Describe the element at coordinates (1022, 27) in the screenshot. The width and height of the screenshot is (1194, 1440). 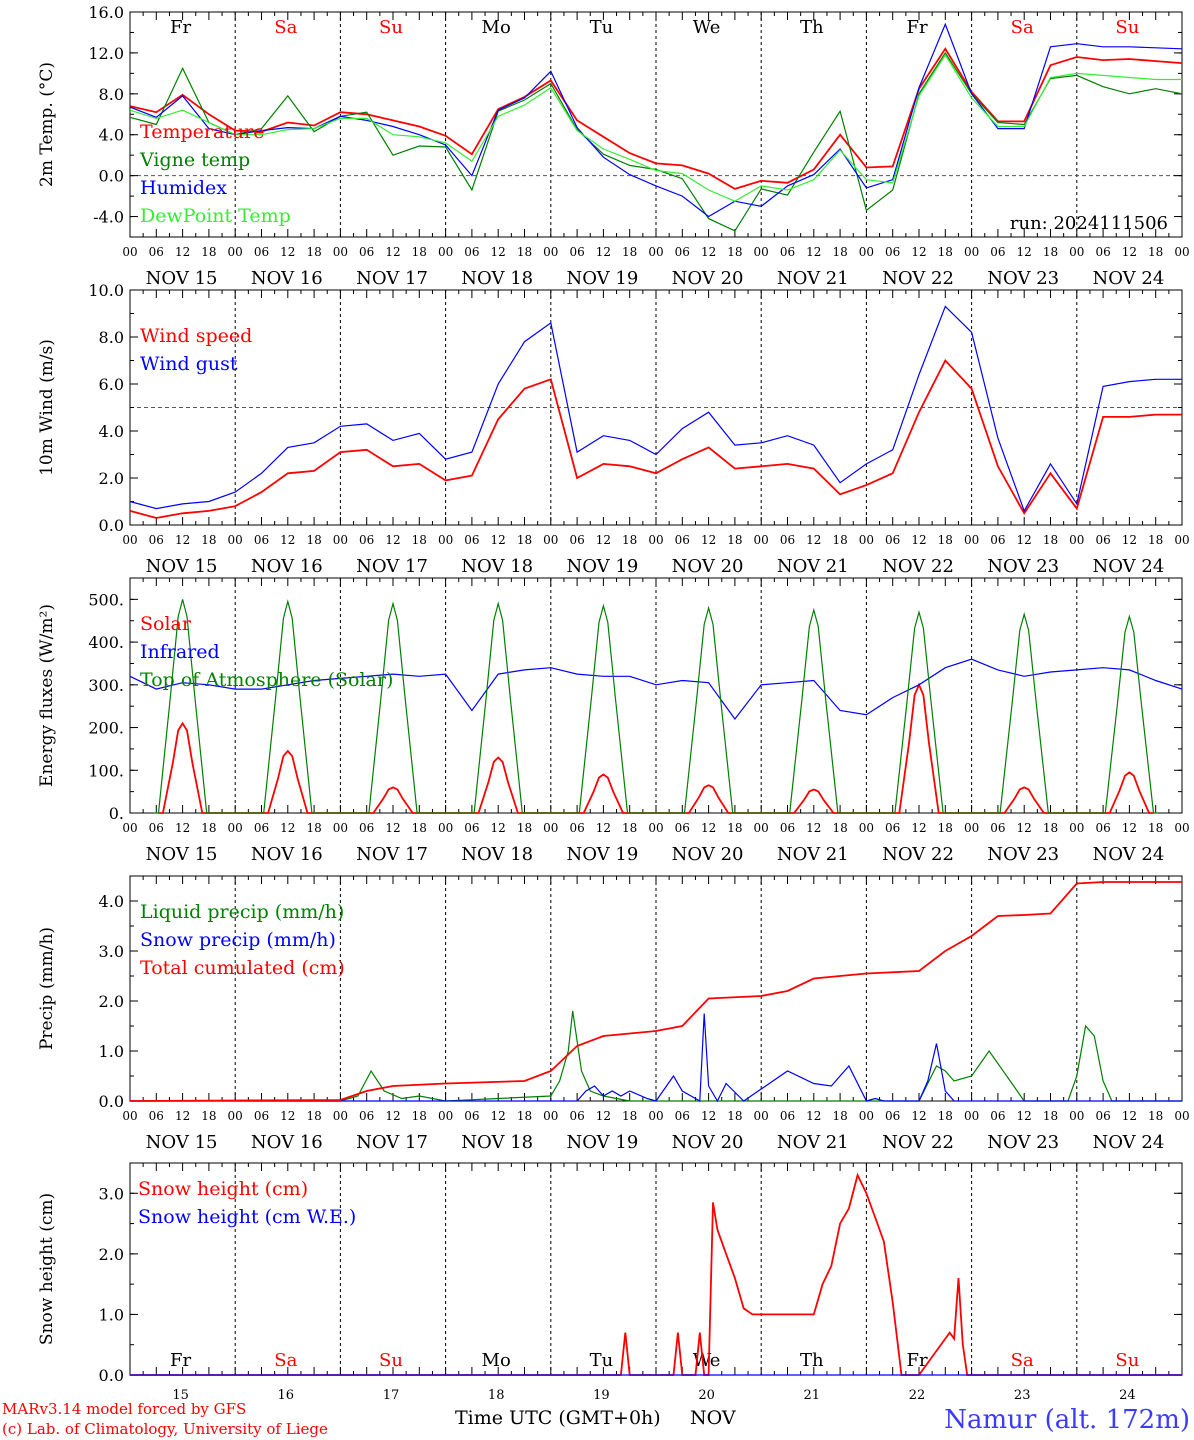
I see `day-name: Sa` at that location.